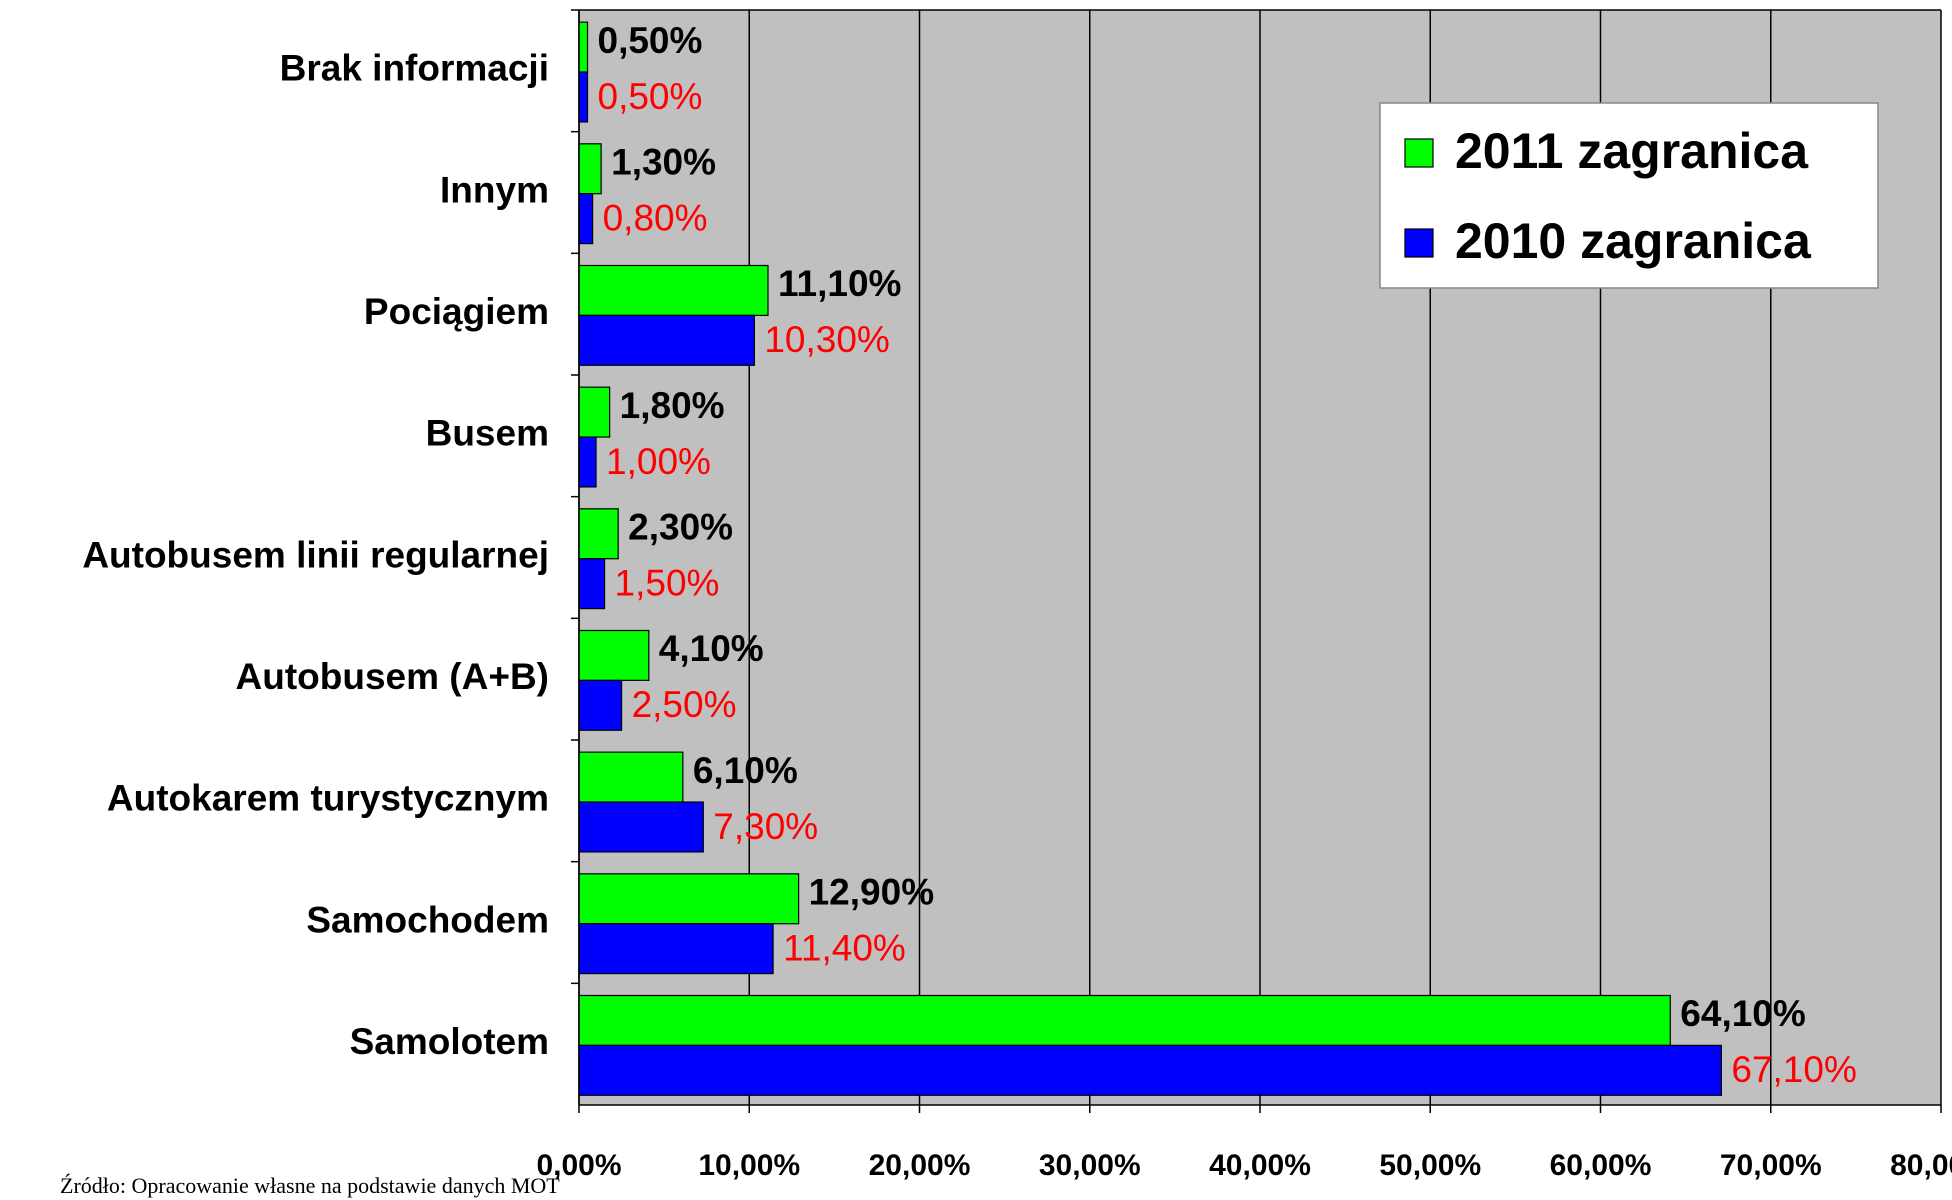 The image size is (1952, 1200). What do you see at coordinates (1260, 1165) in the screenshot?
I see `x-tick-label: 40,00%` at bounding box center [1260, 1165].